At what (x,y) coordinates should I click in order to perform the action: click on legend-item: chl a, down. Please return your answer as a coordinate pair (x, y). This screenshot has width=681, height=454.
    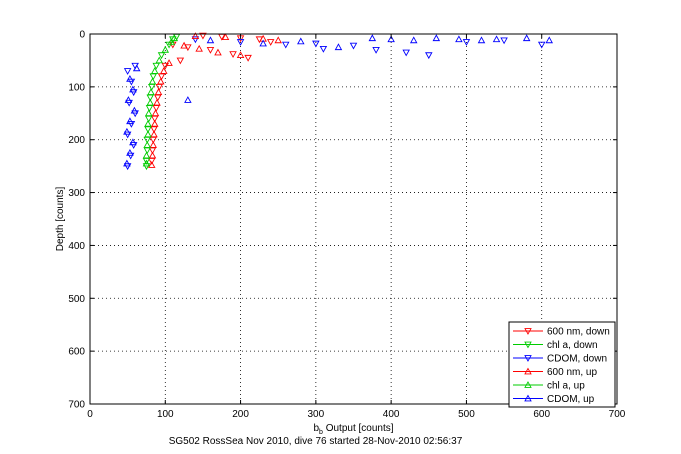
    Looking at the image, I should click on (555, 345).